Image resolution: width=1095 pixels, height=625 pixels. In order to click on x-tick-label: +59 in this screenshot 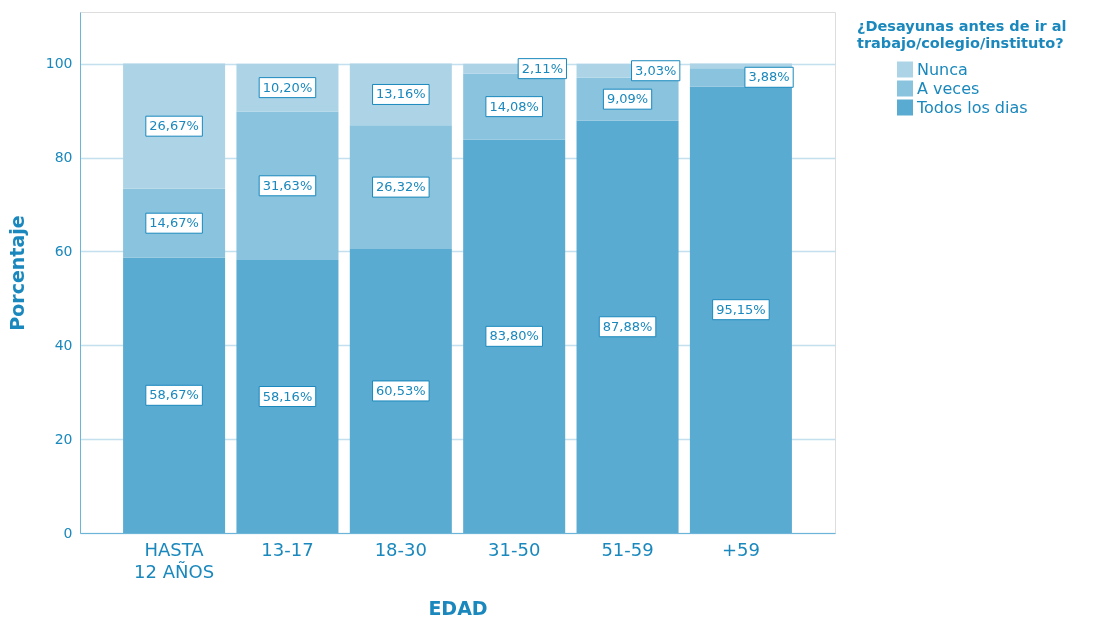, I will do `click(740, 549)`.